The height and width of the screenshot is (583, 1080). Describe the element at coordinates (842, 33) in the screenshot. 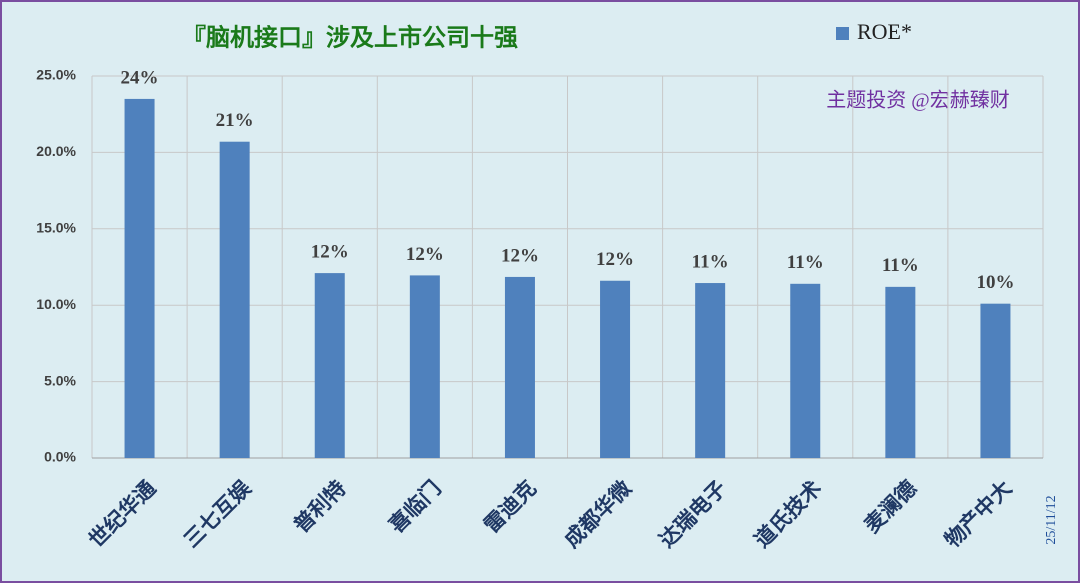

I see `legend-swatch` at that location.